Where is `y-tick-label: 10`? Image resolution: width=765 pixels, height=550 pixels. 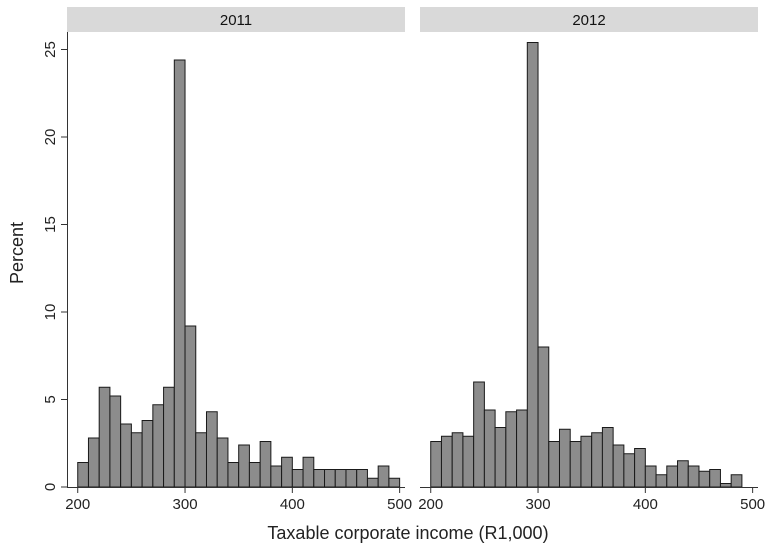 y-tick-label: 10 is located at coordinates (50, 312).